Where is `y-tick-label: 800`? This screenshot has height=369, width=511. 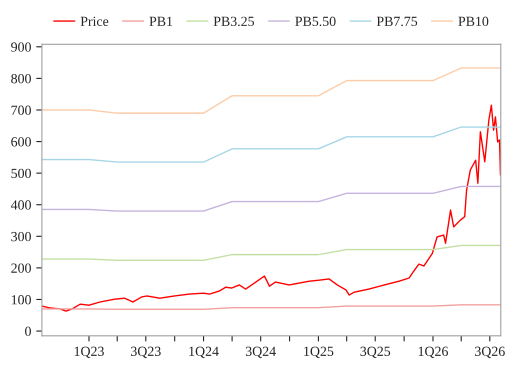
y-tick-label: 800 is located at coordinates (21, 79).